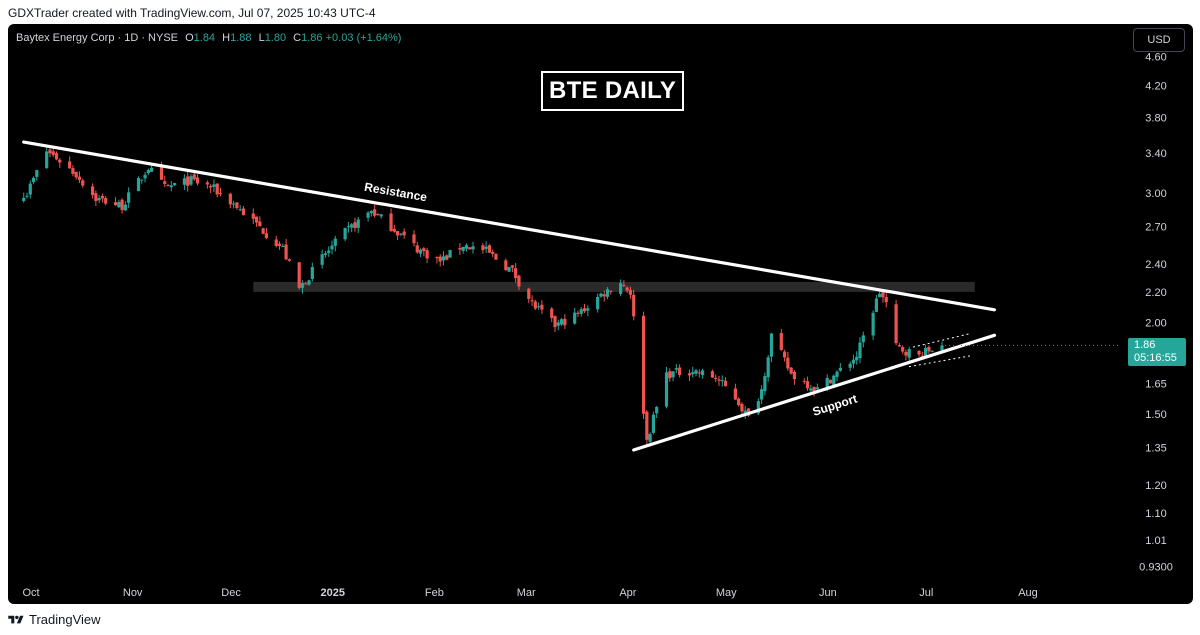  Describe the element at coordinates (231, 593) in the screenshot. I see `x-tick-label: Dec` at that location.